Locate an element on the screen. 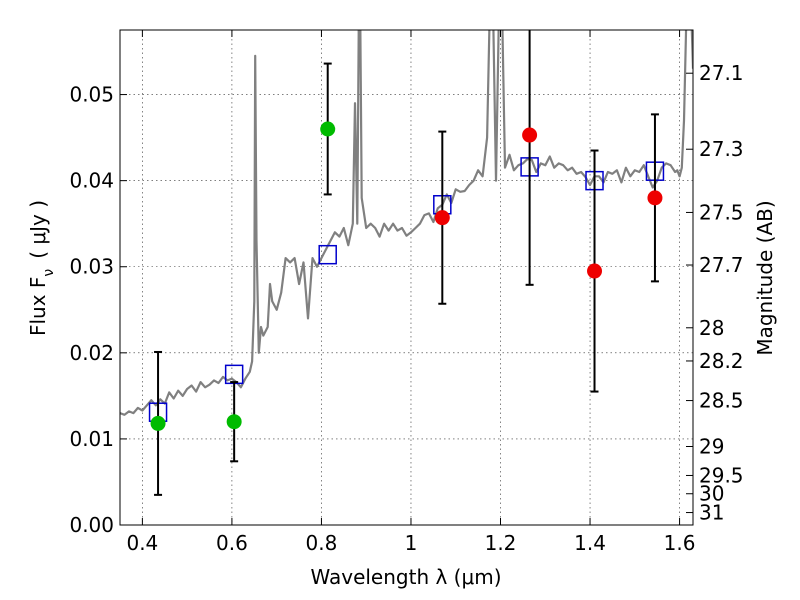 The height and width of the screenshot is (600, 800). x-tick-label: 1.6 is located at coordinates (680, 543).